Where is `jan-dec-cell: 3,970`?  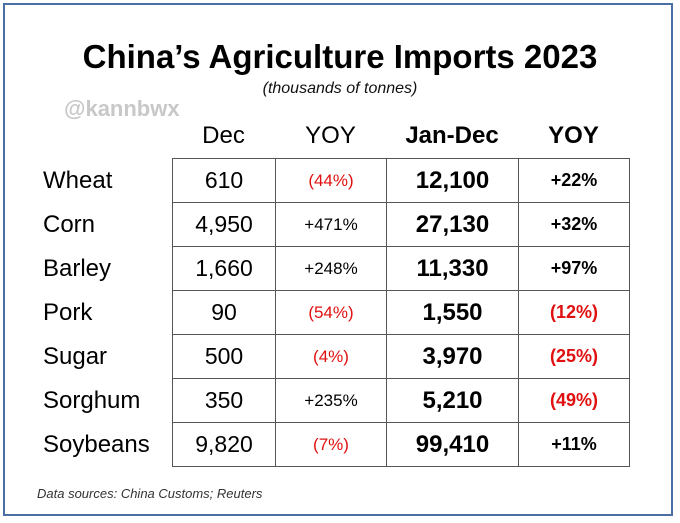 jan-dec-cell: 3,970 is located at coordinates (452, 356).